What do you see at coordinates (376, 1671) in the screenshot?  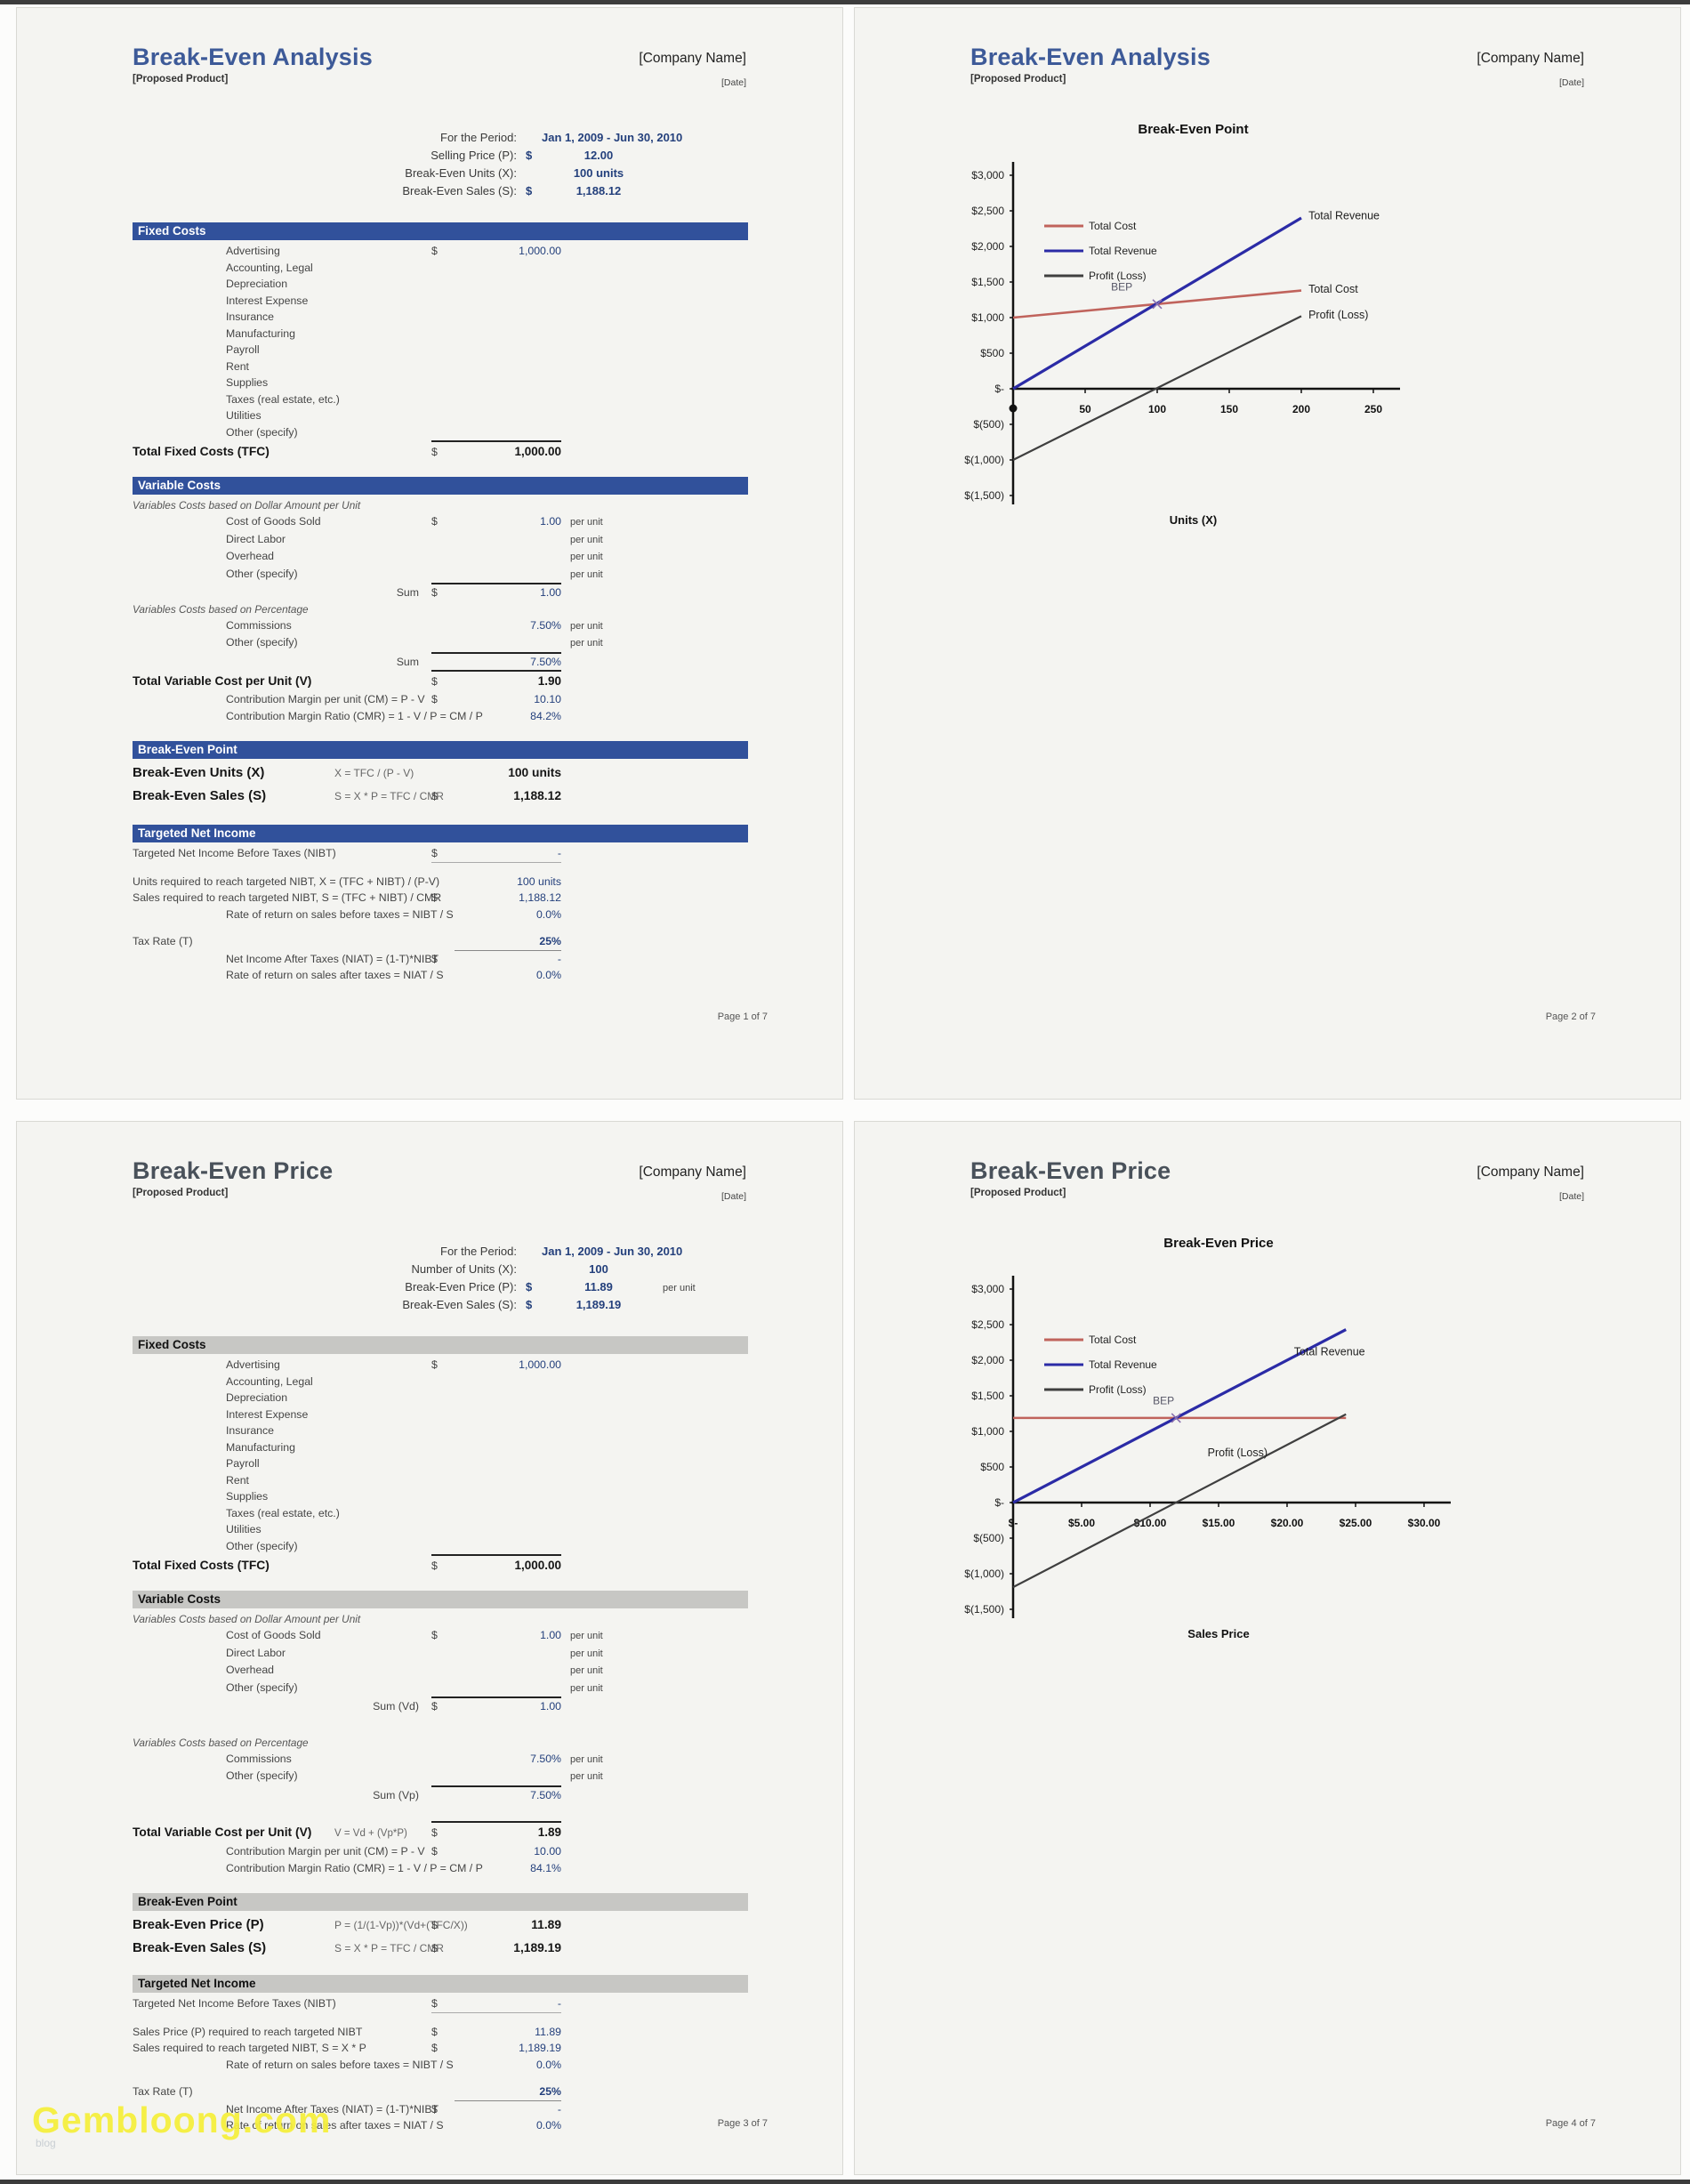 I see `table-row: Overhead per unit` at bounding box center [376, 1671].